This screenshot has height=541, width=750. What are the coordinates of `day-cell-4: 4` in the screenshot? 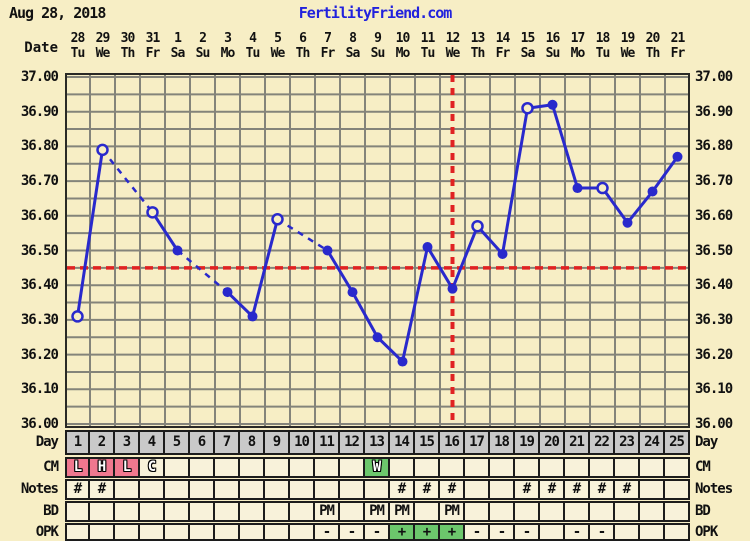 It's located at (151, 442).